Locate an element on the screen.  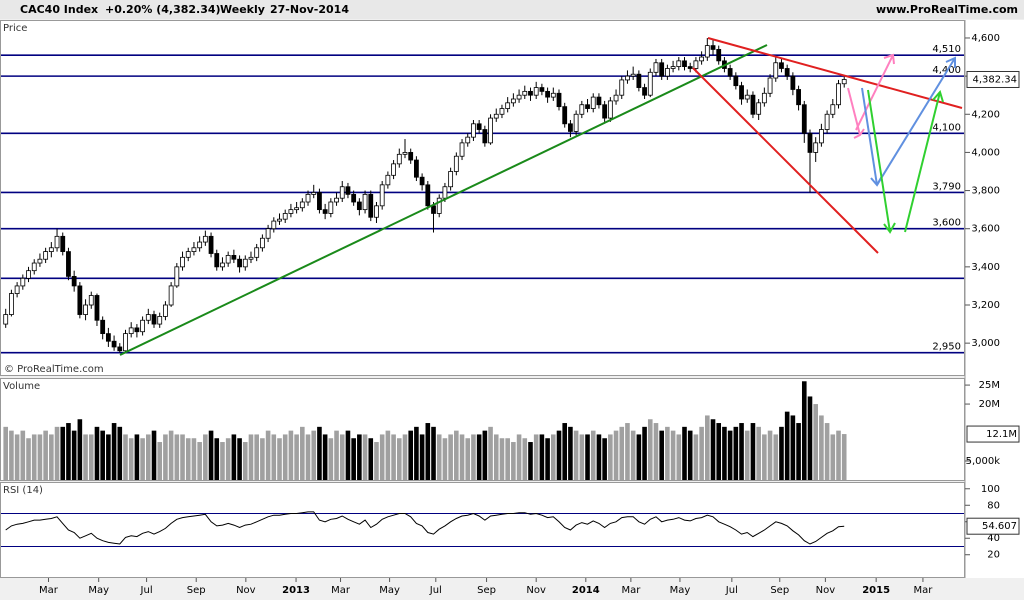
x-tick-label: Mar is located at coordinates (923, 590).